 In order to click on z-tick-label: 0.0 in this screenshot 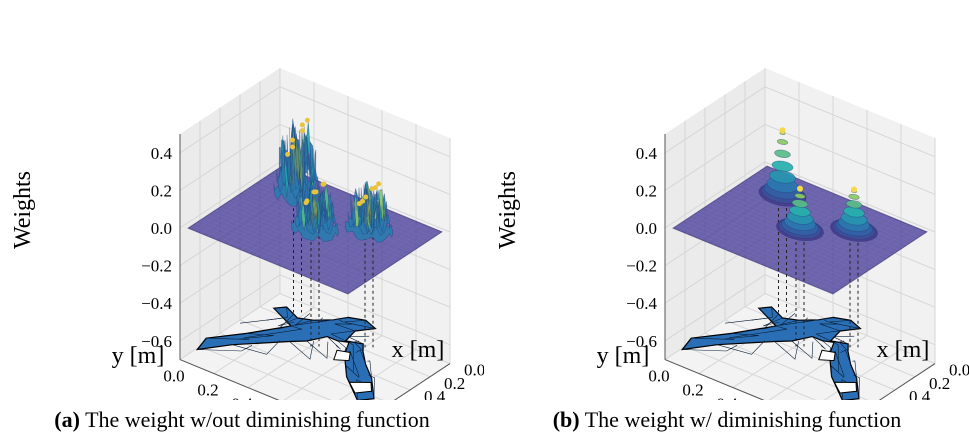, I will do `click(646, 228)`.